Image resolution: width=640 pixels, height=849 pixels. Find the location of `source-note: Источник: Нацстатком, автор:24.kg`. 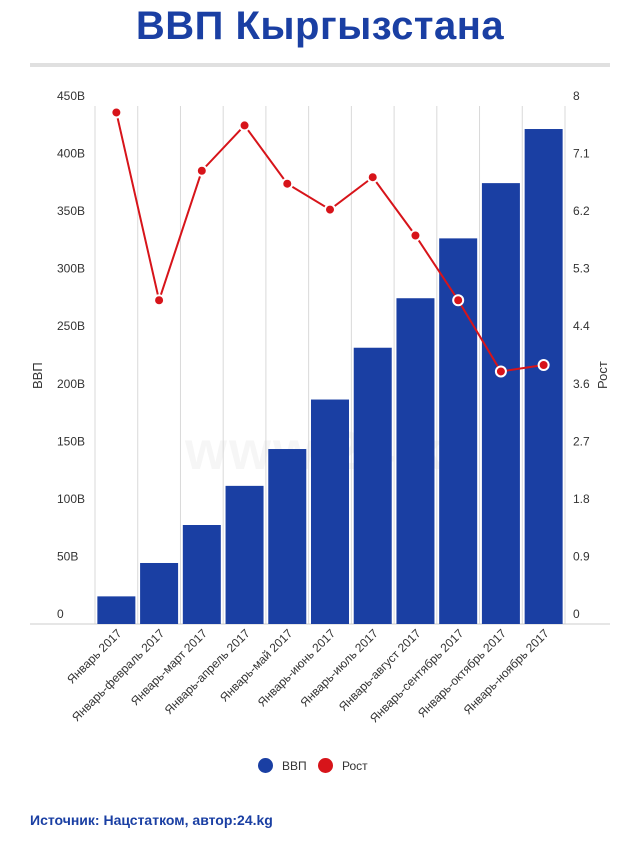

source-note: Источник: Нацстатком, автор:24.kg is located at coordinates (151, 820).